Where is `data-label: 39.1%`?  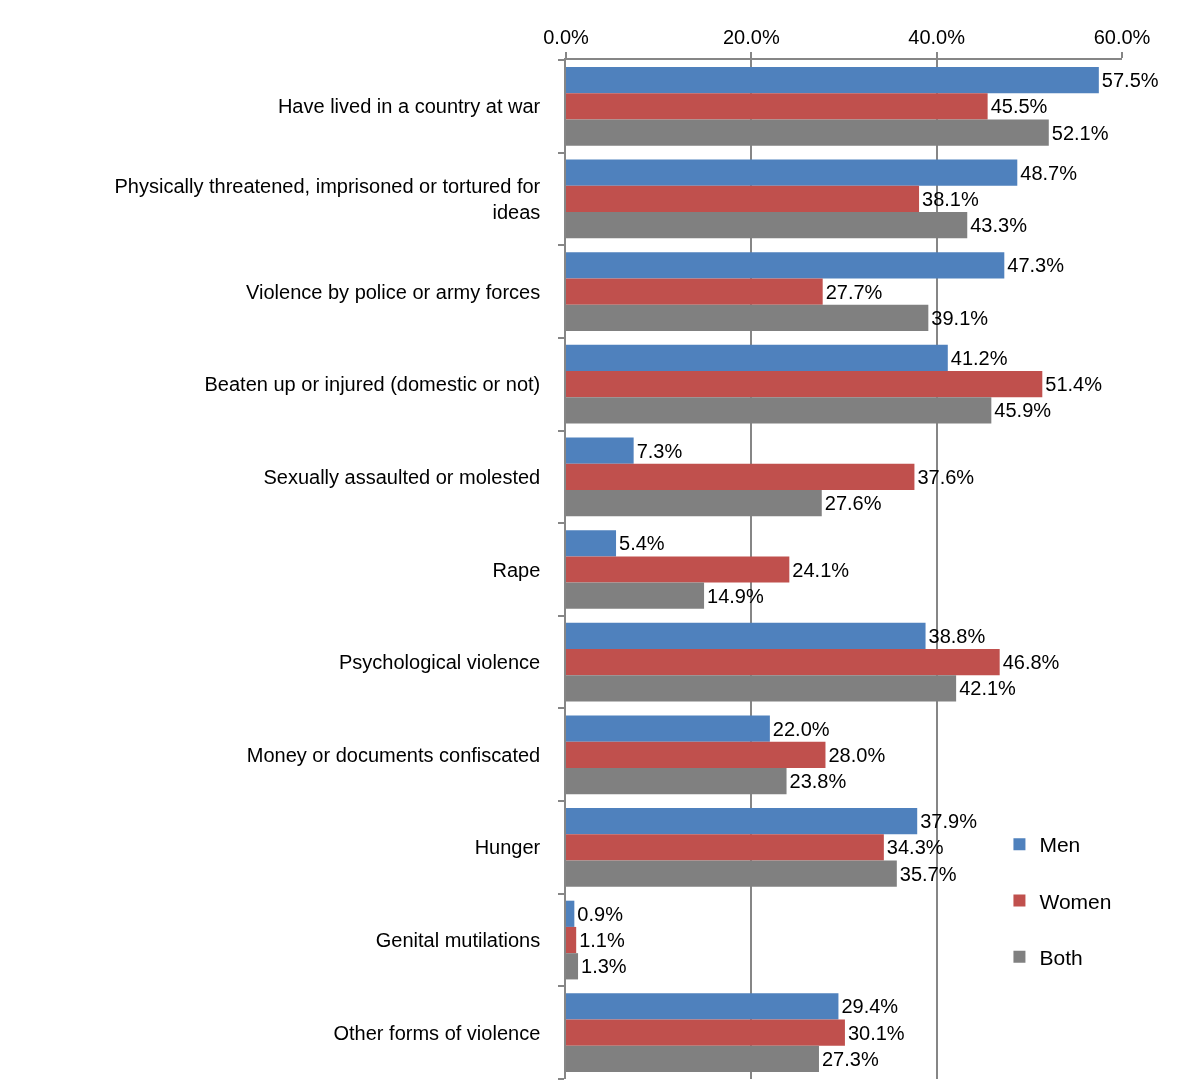 data-label: 39.1% is located at coordinates (960, 317).